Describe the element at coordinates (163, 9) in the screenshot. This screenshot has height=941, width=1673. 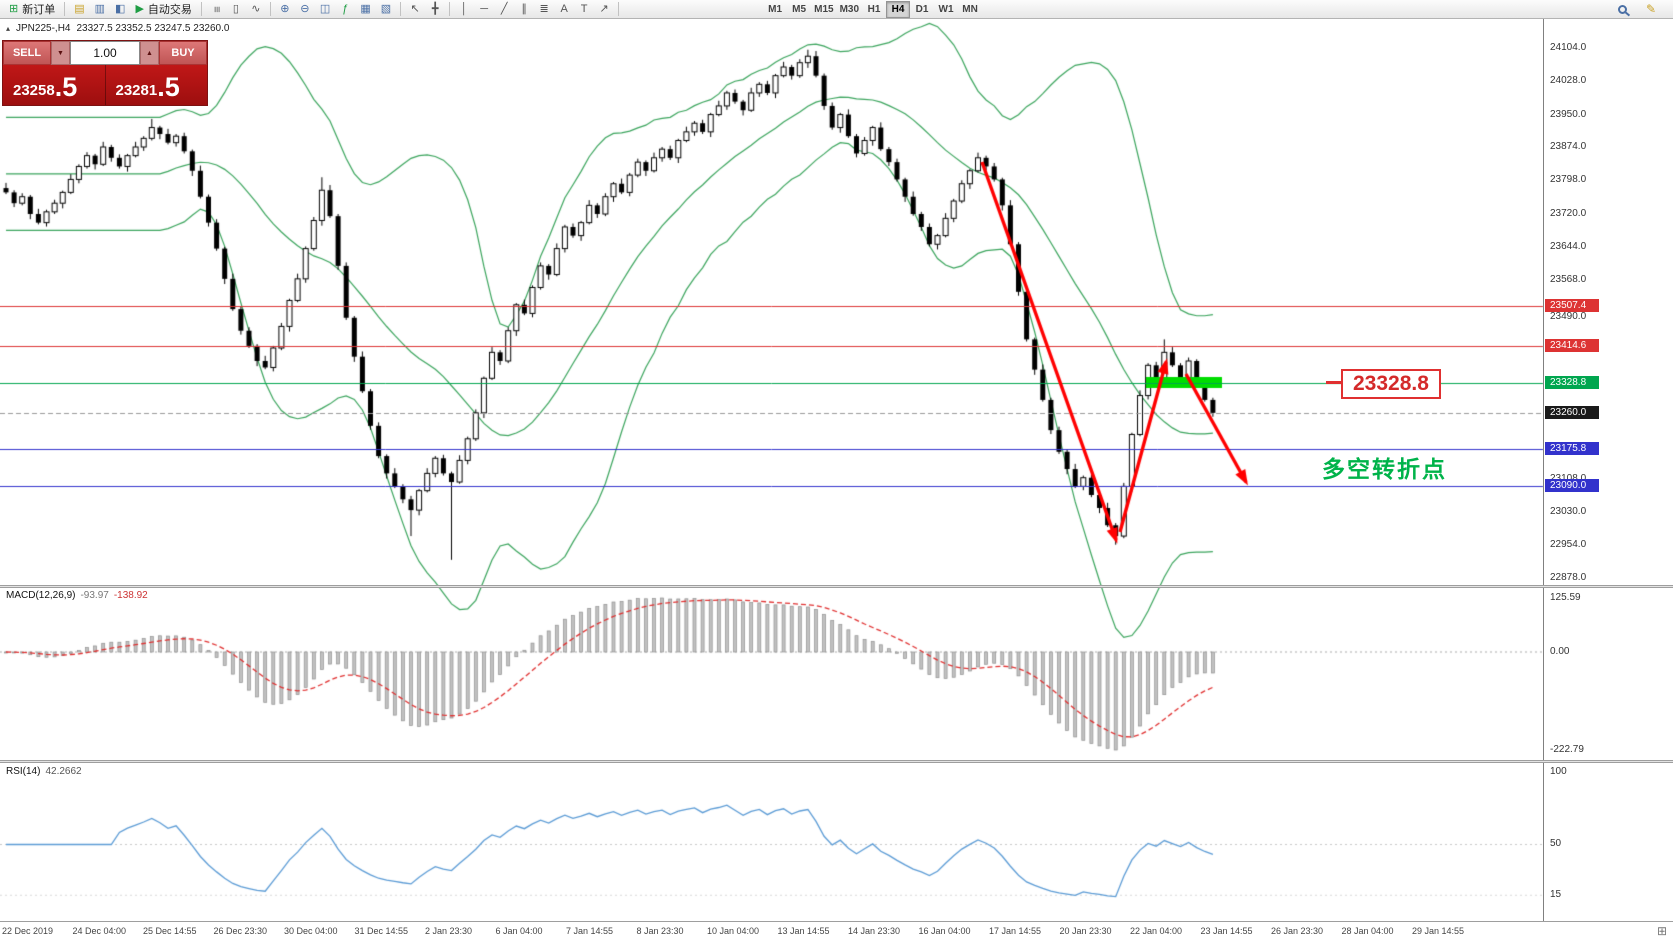
I see `autotrading-button: ▶ 自动交易` at that location.